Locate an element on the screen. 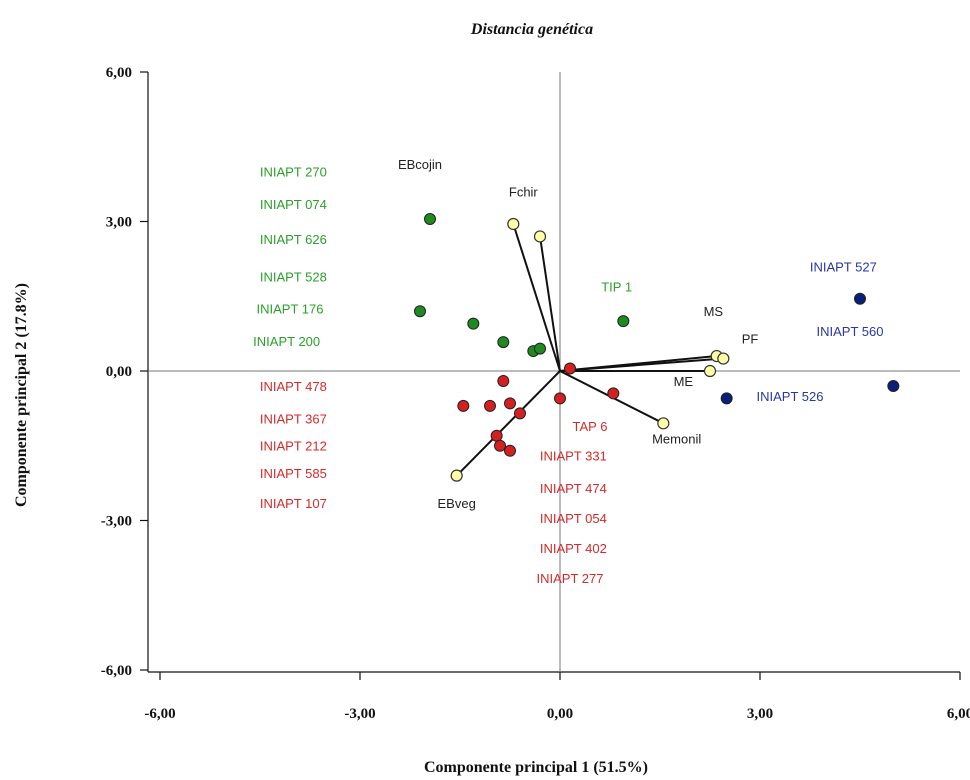 The width and height of the screenshot is (970, 780). genotype-label: INIAPT 367 is located at coordinates (293, 418).